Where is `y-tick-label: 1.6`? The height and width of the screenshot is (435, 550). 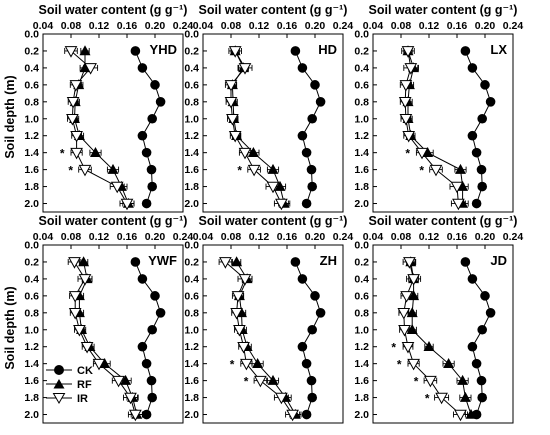 y-tick-label: 1.6 is located at coordinates (191, 170).